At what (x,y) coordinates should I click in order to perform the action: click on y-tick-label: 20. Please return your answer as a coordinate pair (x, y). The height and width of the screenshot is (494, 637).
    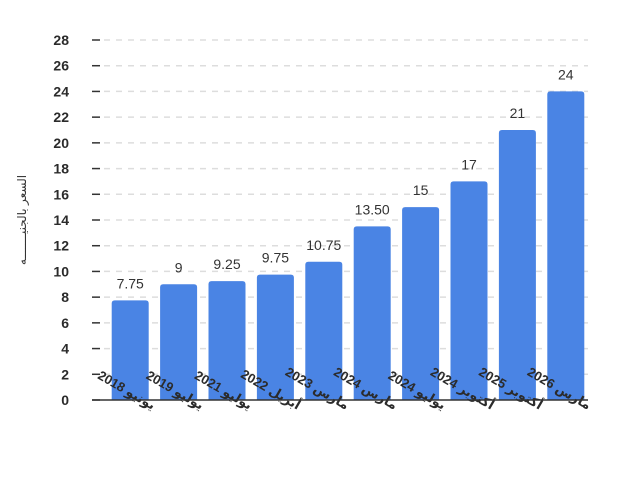
    Looking at the image, I should click on (61, 143).